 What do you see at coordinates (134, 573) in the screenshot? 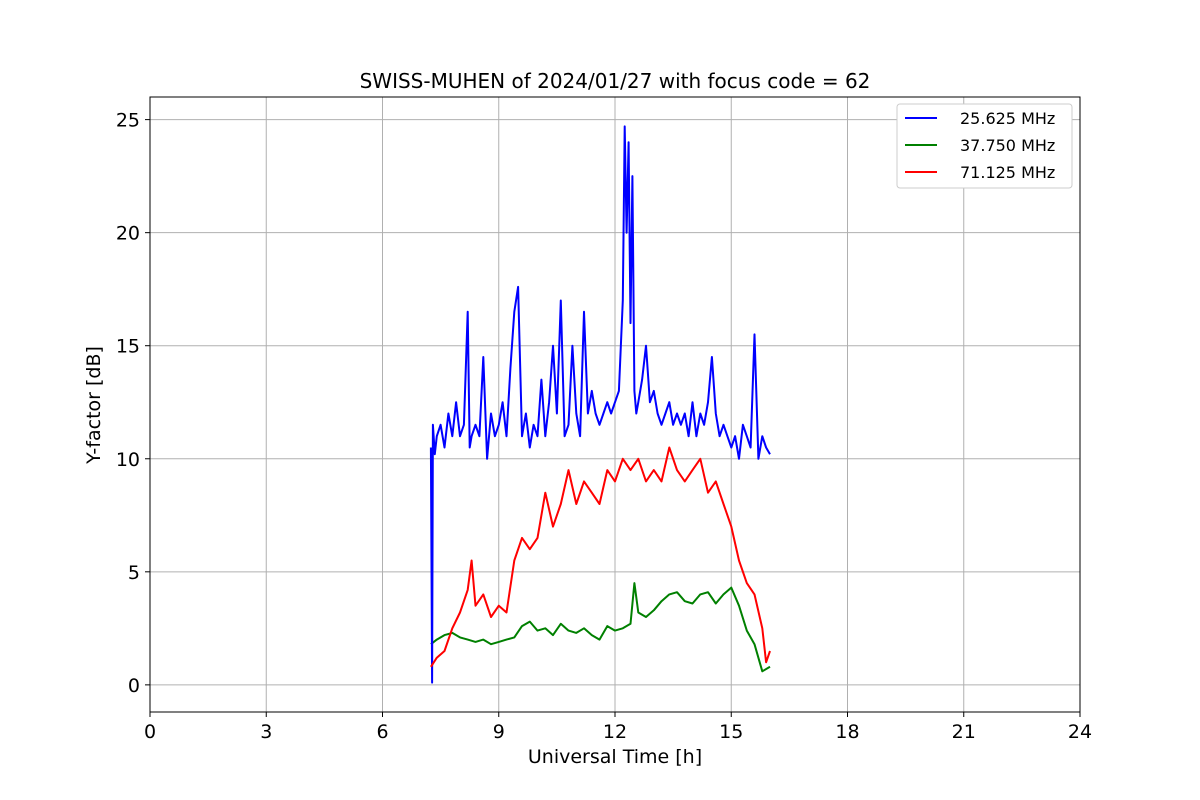
I see `y-tick-label: 5` at bounding box center [134, 573].